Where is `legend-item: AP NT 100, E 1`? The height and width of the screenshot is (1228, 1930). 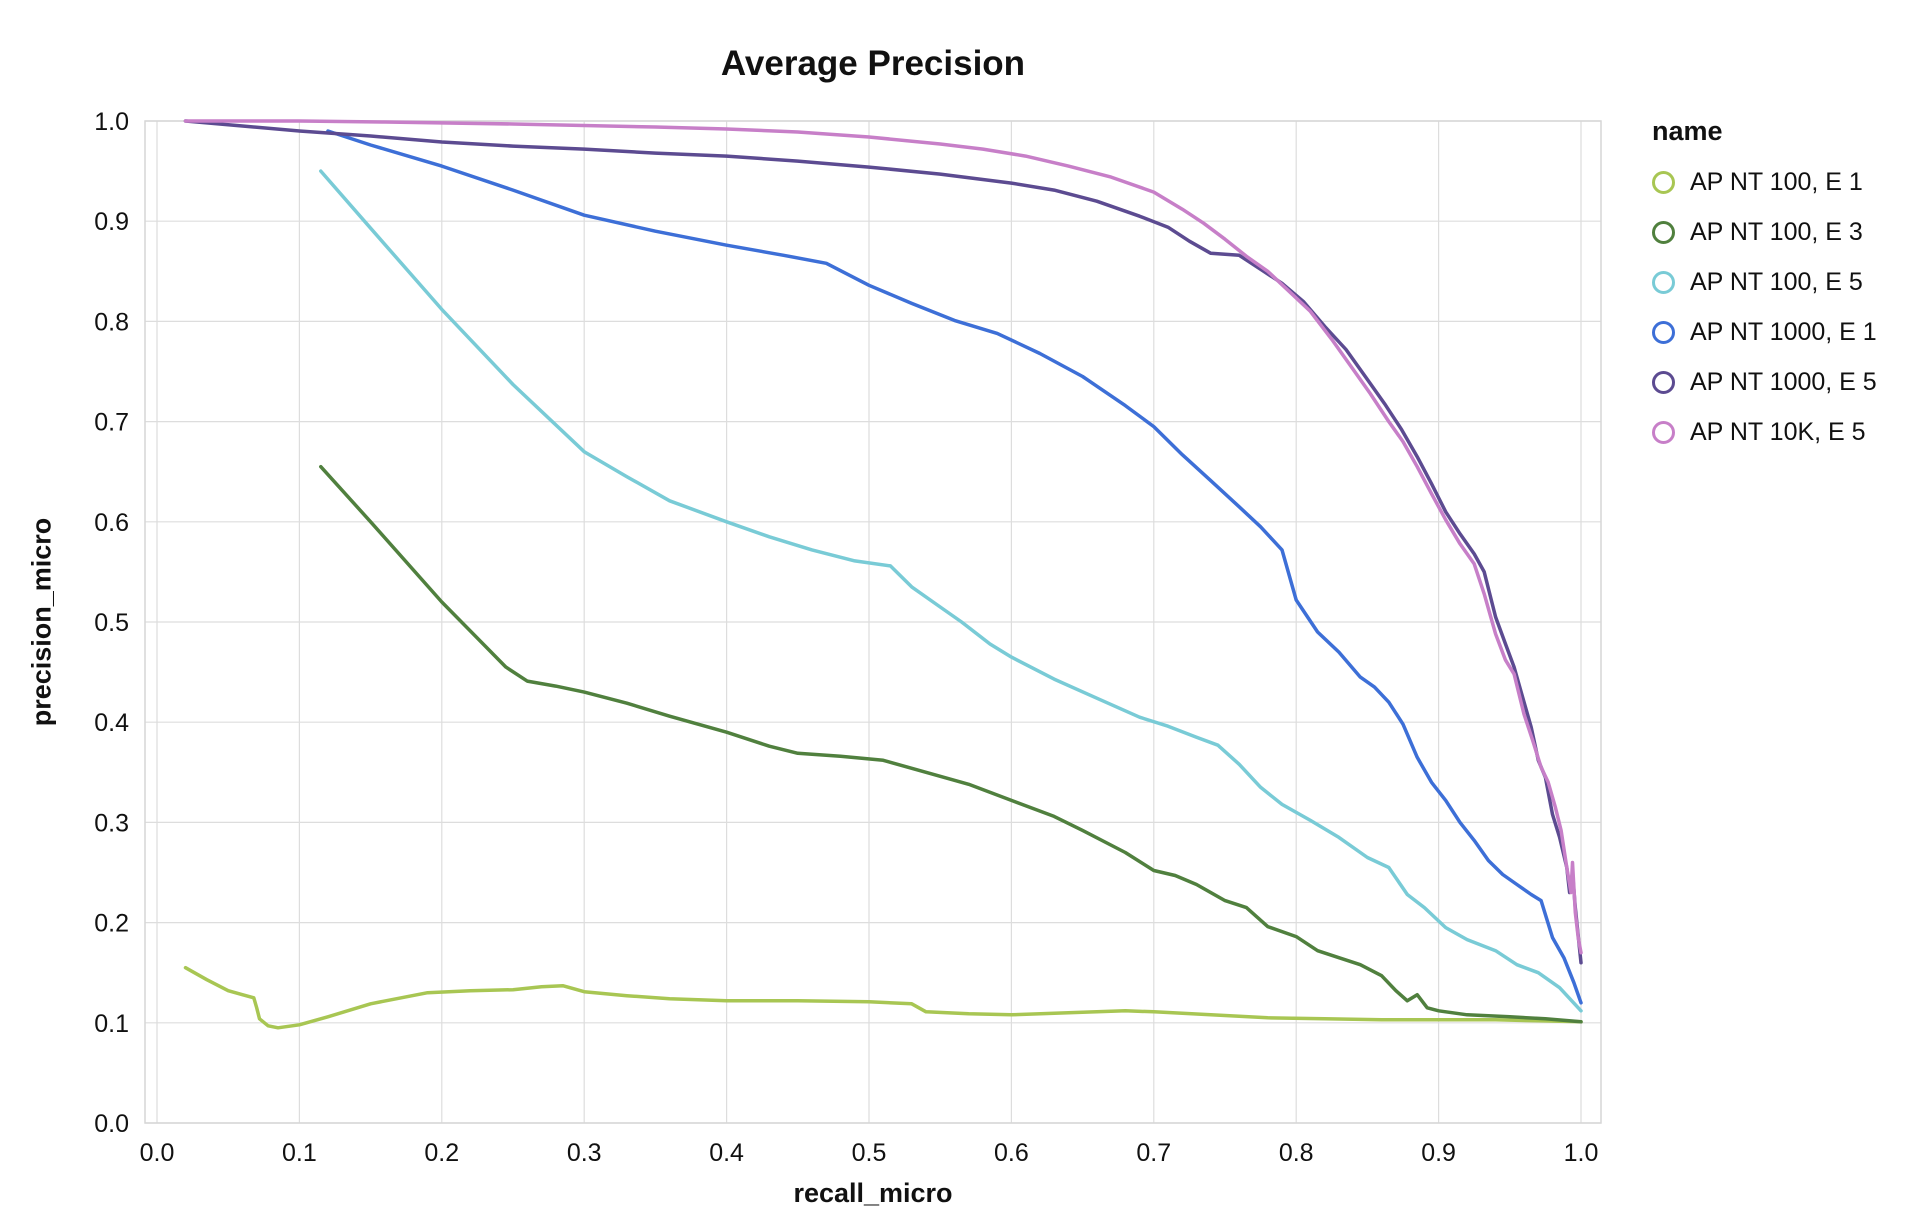
legend-item: AP NT 100, E 1 is located at coordinates (1764, 182).